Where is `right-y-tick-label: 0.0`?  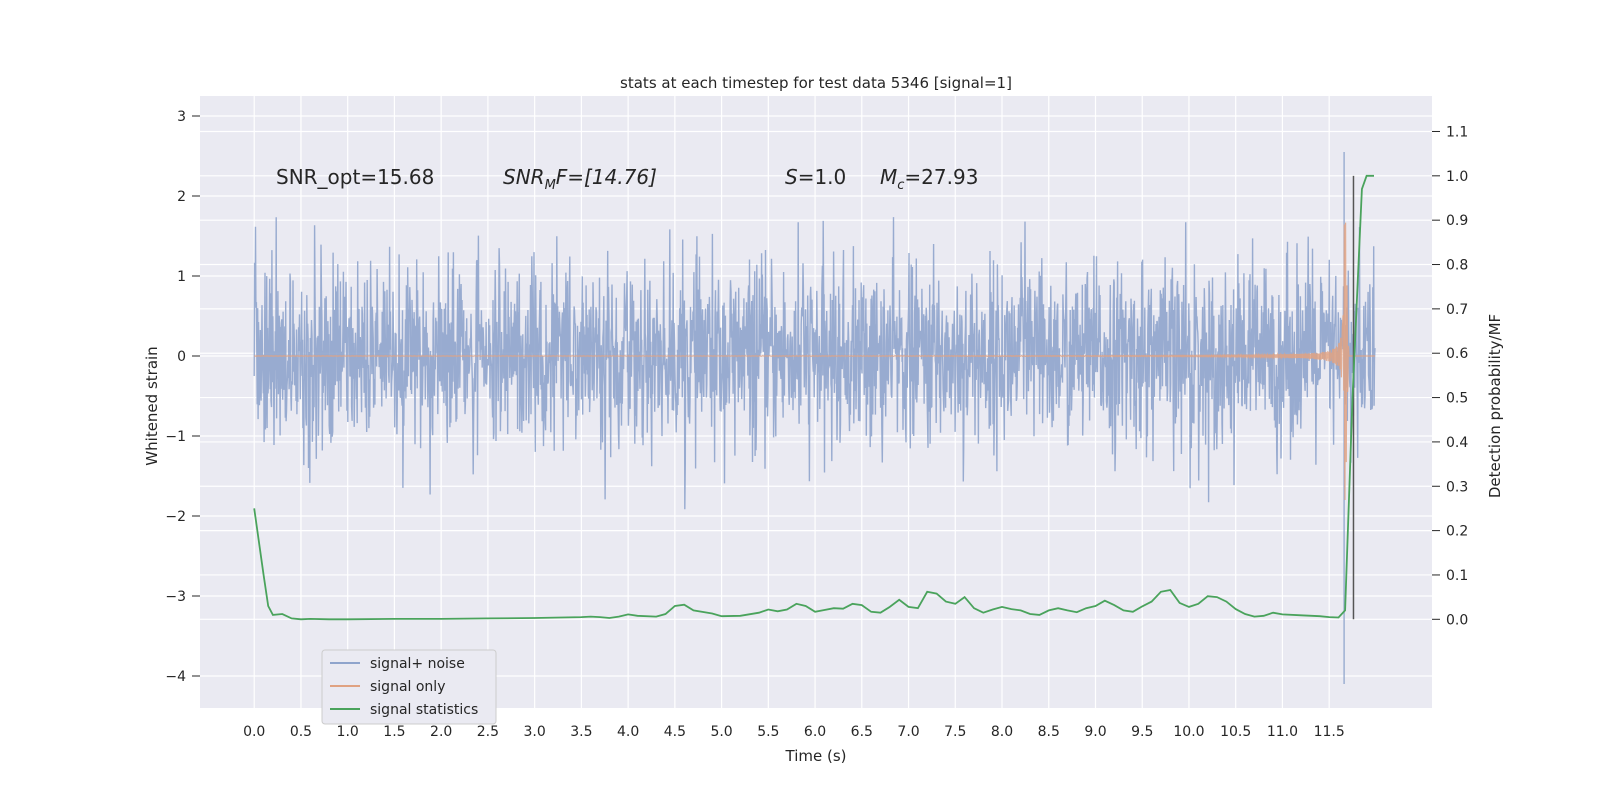
right-y-tick-label: 0.0 is located at coordinates (1457, 620).